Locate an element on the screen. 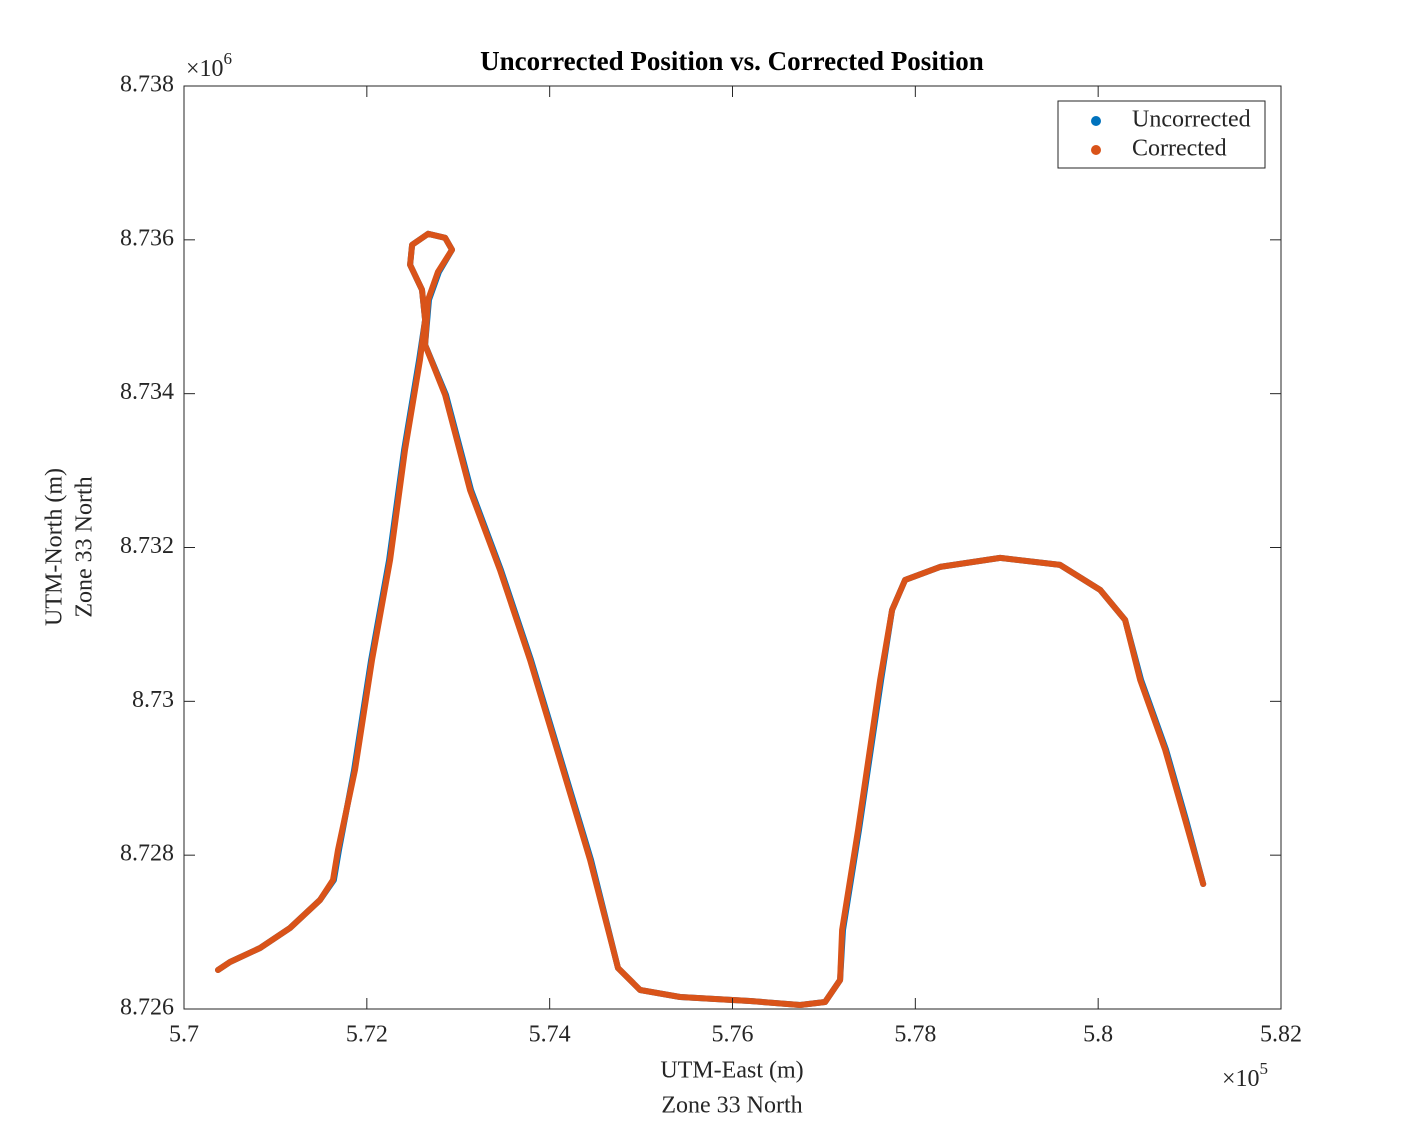 This screenshot has height=1134, width=1416. y-tick-label: 8.728 is located at coordinates (147, 854).